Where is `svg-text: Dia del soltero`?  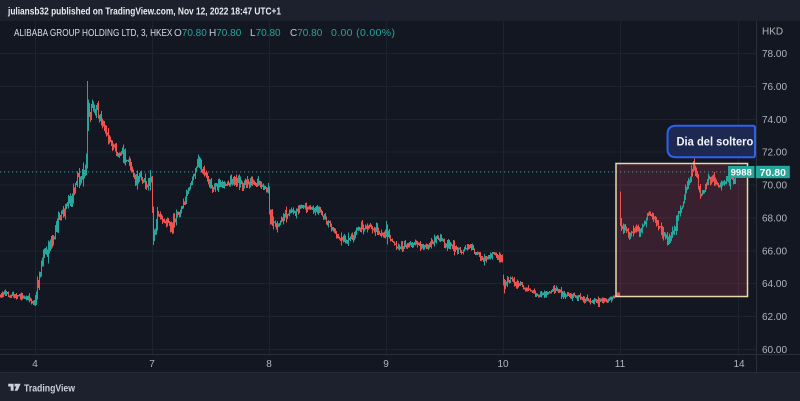 svg-text: Dia del soltero is located at coordinates (715, 142).